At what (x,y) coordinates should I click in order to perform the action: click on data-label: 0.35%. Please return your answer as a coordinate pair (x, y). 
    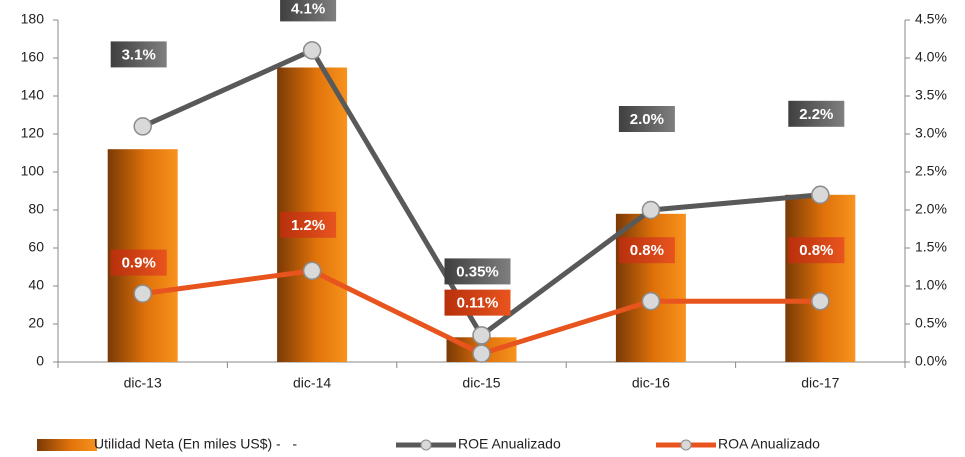
    Looking at the image, I should click on (477, 271).